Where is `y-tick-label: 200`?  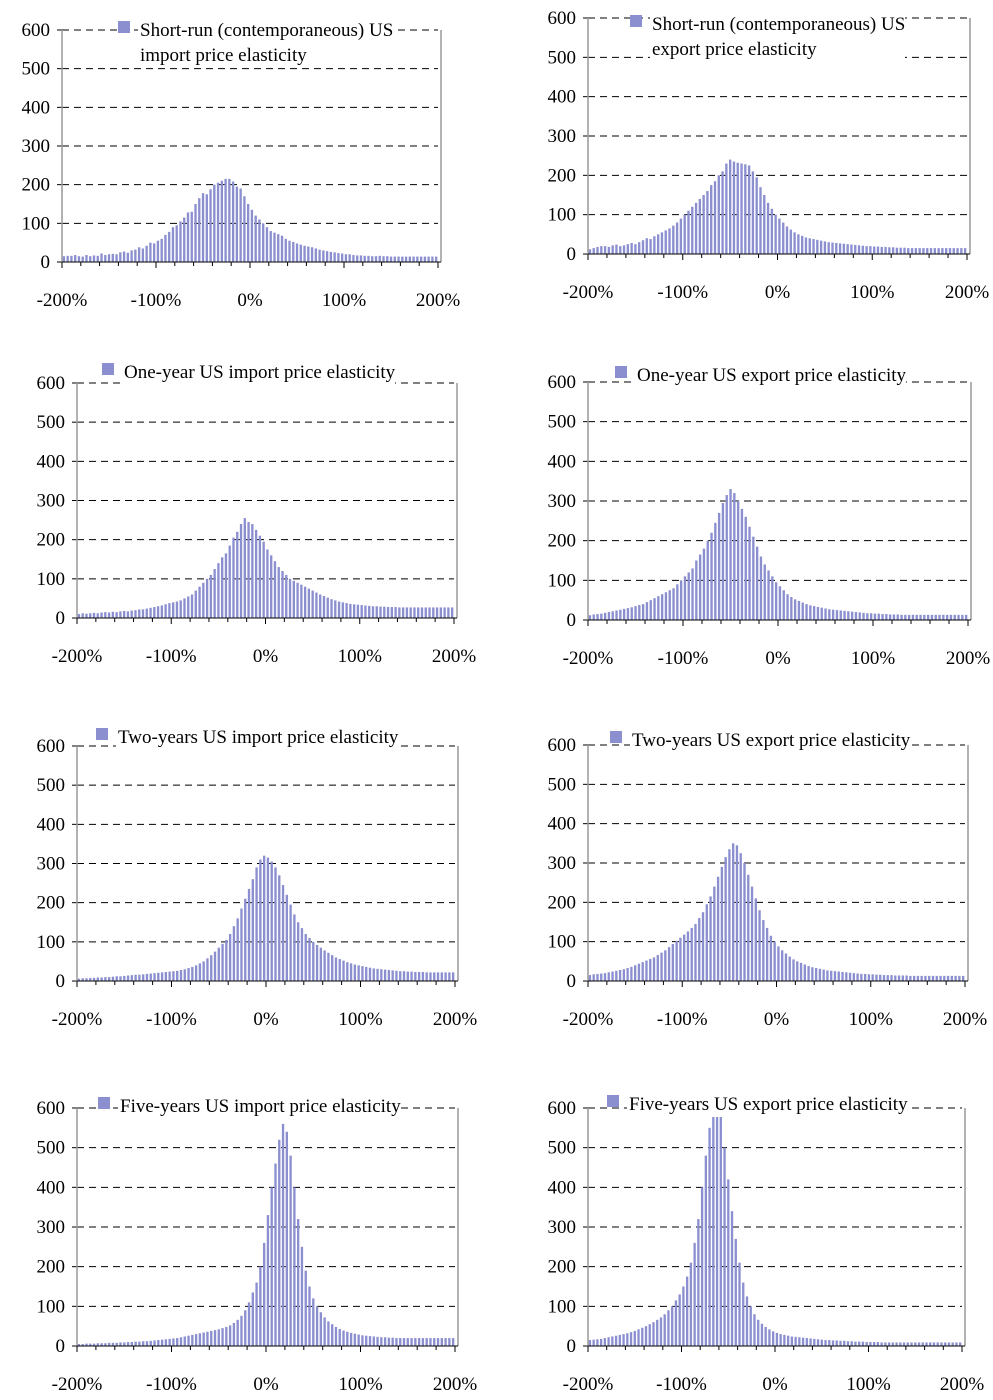
y-tick-label: 200 is located at coordinates (51, 903).